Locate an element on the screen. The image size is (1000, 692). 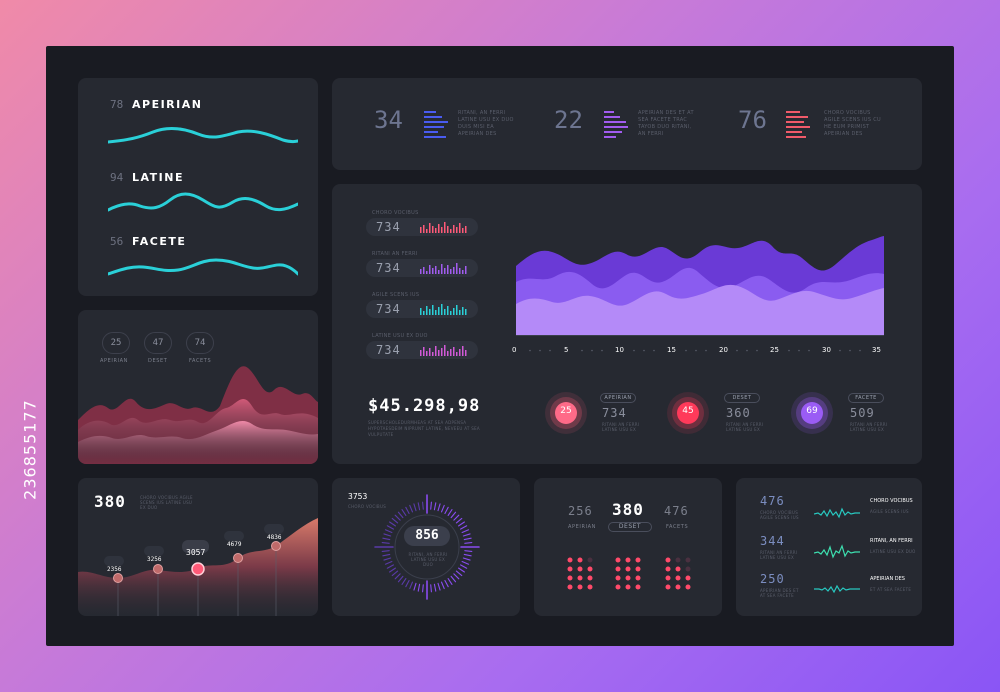
wave-value-1: 78 is located at coordinates (117, 104).